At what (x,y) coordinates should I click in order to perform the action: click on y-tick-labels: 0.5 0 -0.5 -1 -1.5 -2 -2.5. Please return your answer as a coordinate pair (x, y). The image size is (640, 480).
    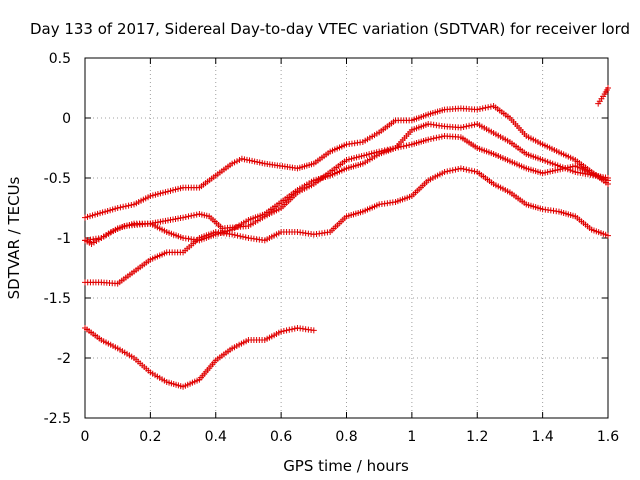
    Looking at the image, I should click on (57, 239).